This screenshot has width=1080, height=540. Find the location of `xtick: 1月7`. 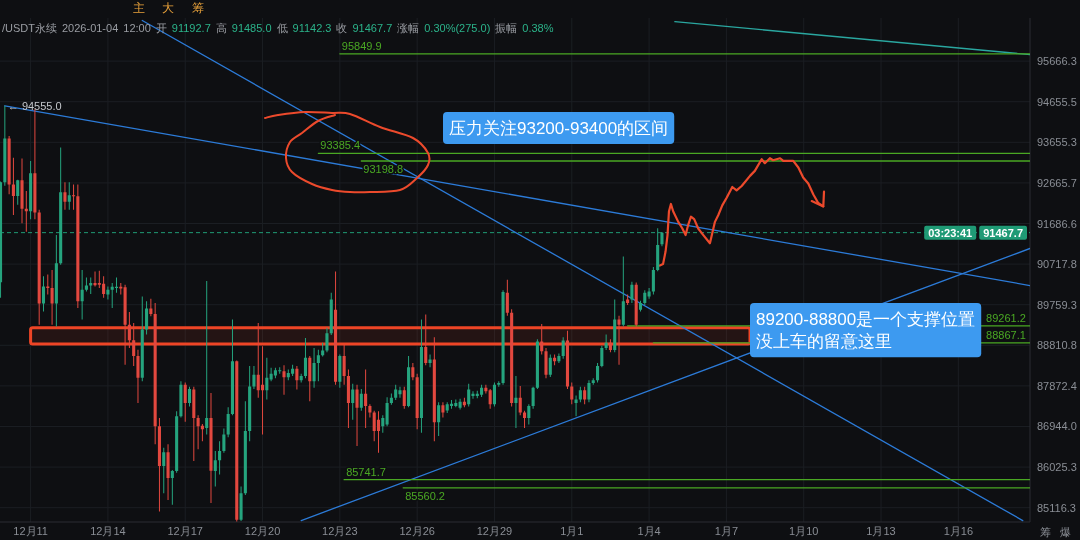

xtick: 1月7 is located at coordinates (726, 531).